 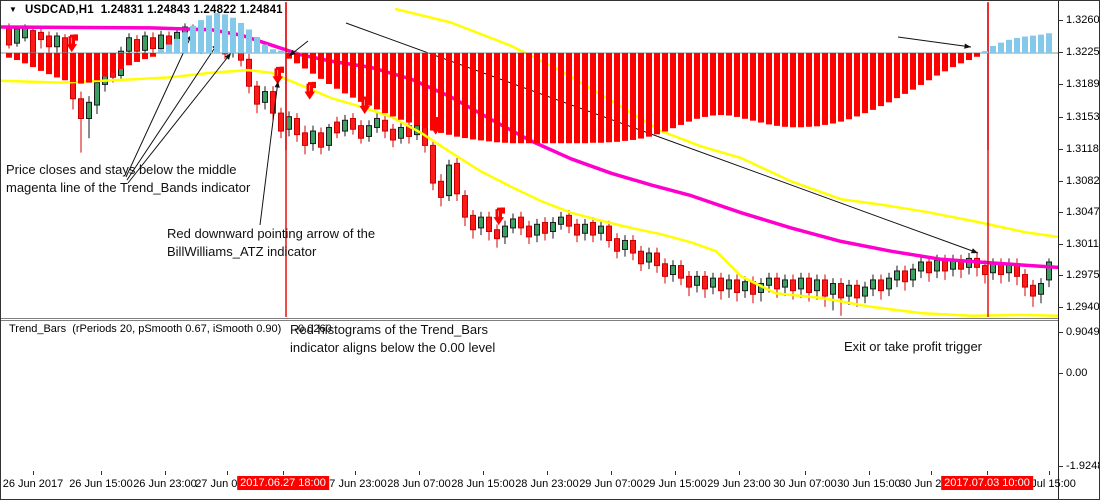 I want to click on price-axis-label: 1.31180, so click(x=1082, y=149).